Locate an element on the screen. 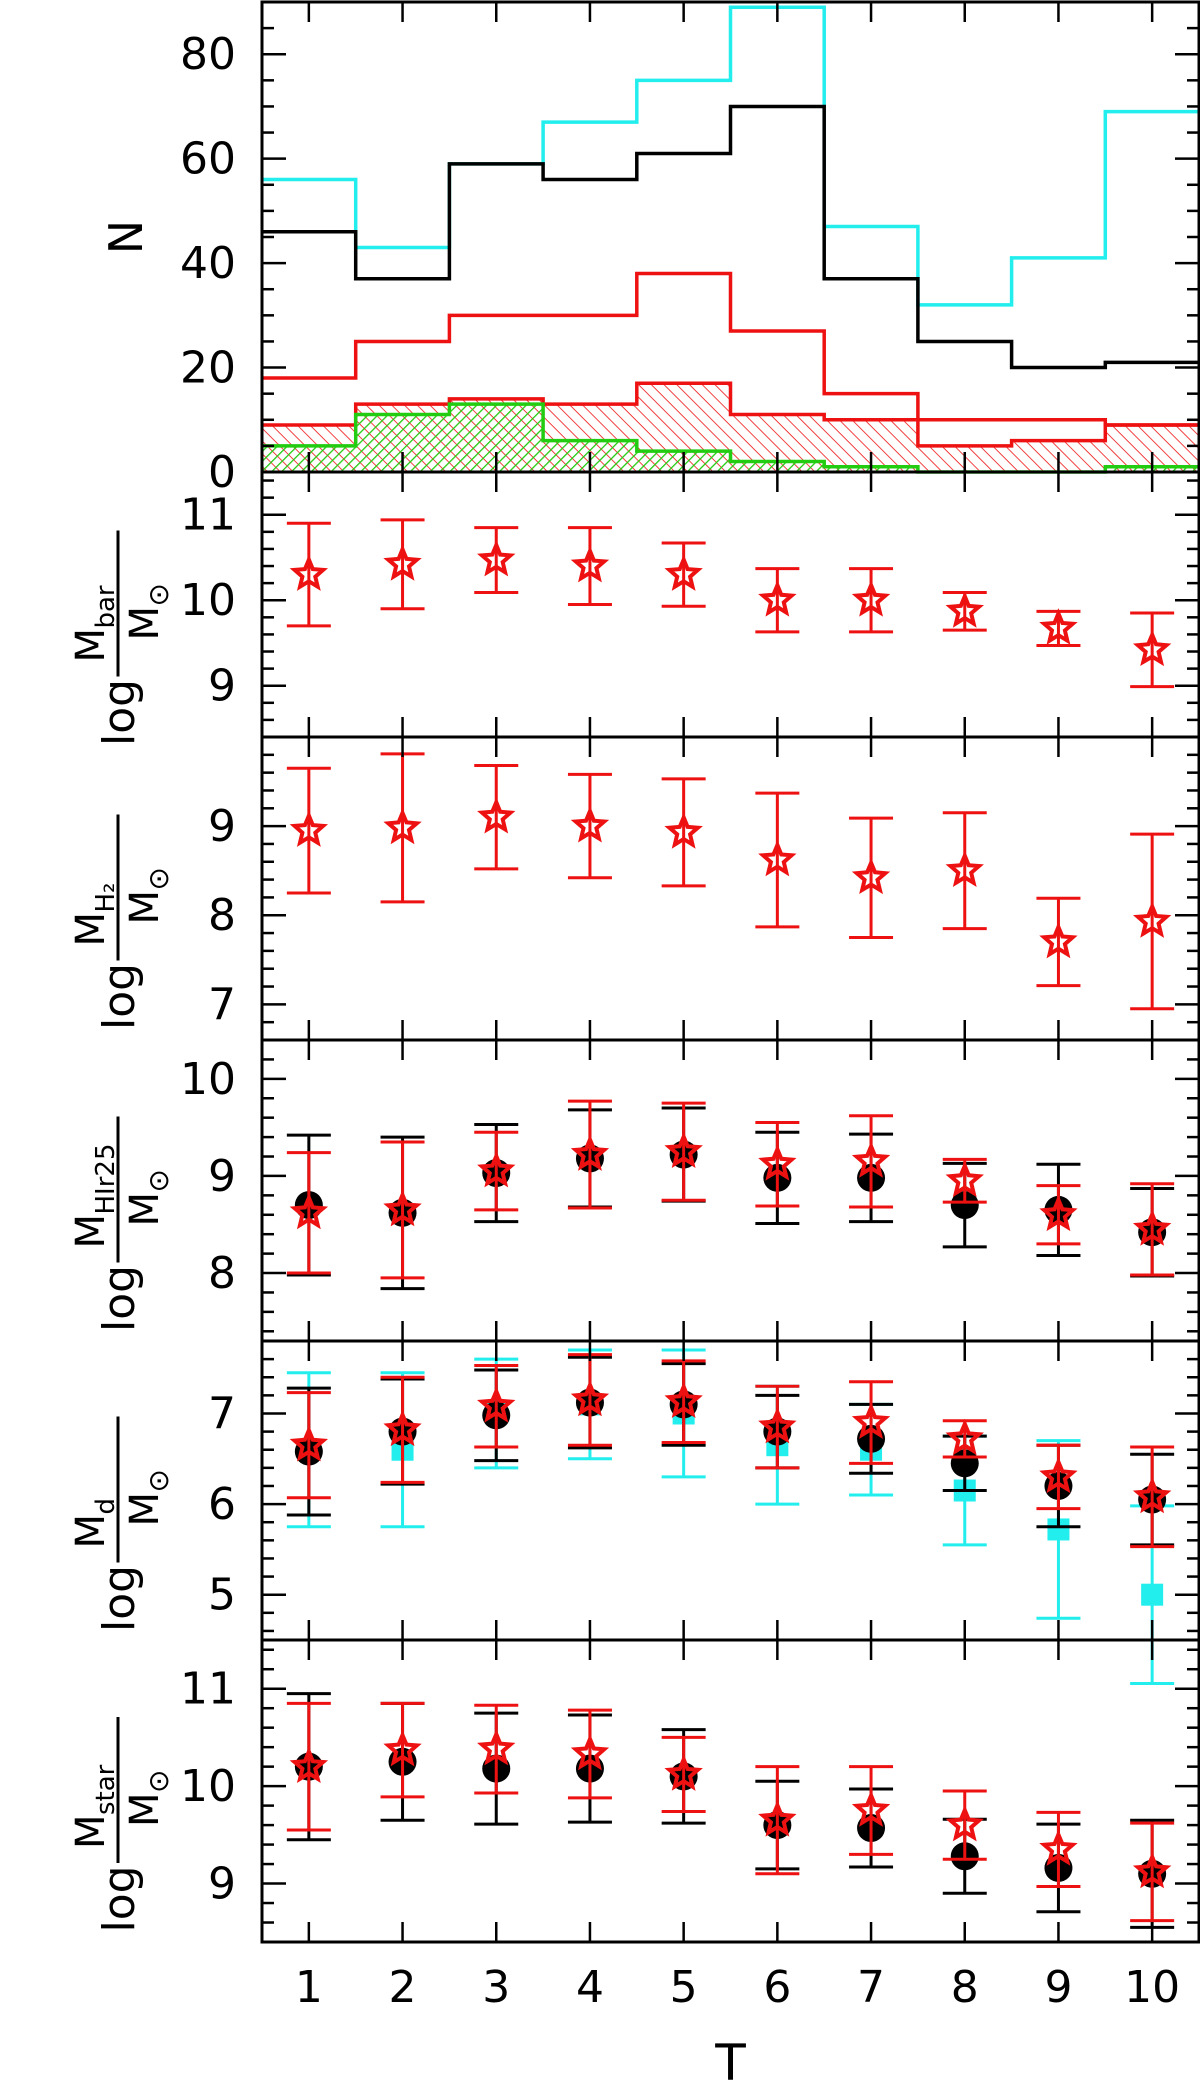  y-tick-label-md: 5 is located at coordinates (222, 1595).